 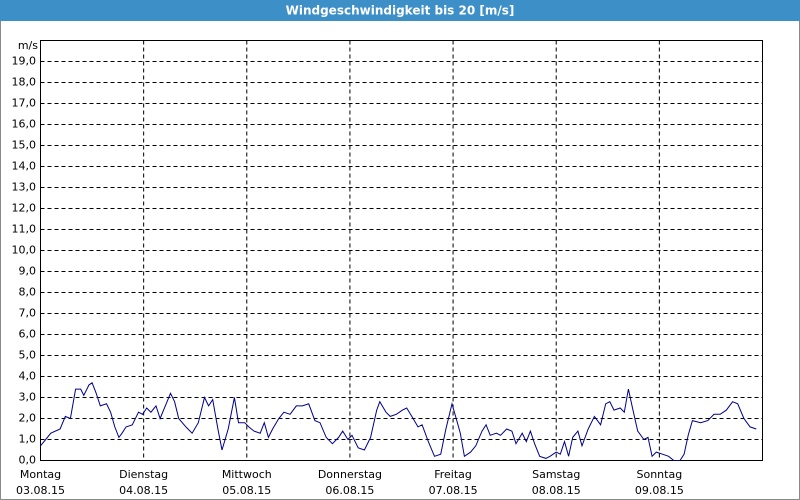 What do you see at coordinates (28, 418) in the screenshot?
I see `y-tick-label: 2,0` at bounding box center [28, 418].